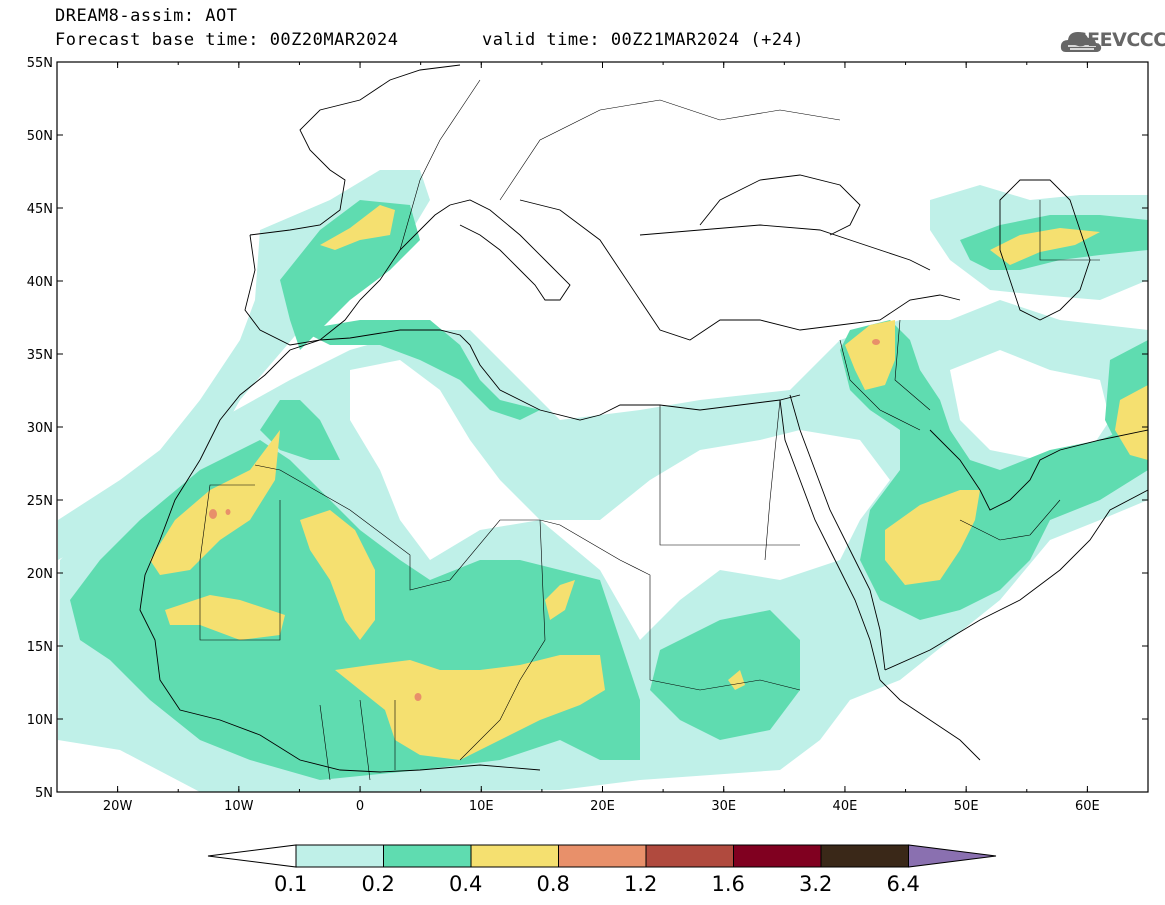  What do you see at coordinates (1087, 806) in the screenshot?
I see `lon-label: 60E` at bounding box center [1087, 806].